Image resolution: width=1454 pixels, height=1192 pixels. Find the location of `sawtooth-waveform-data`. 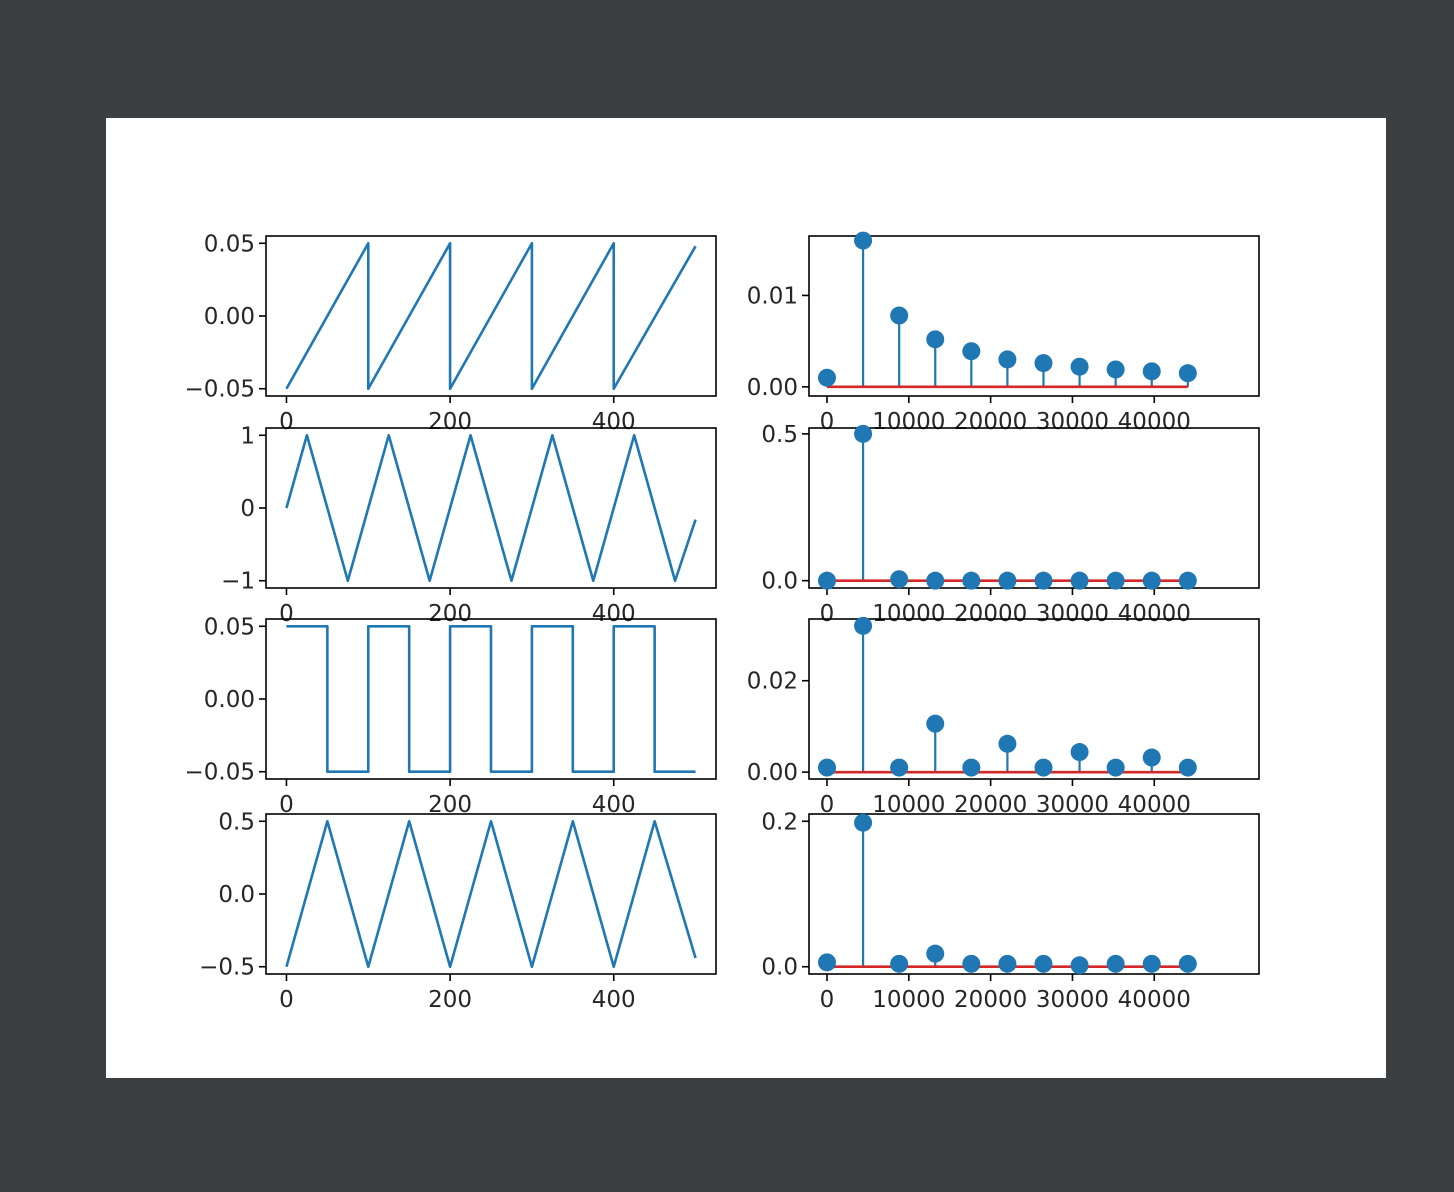

sawtooth-waveform-data is located at coordinates (491, 316).